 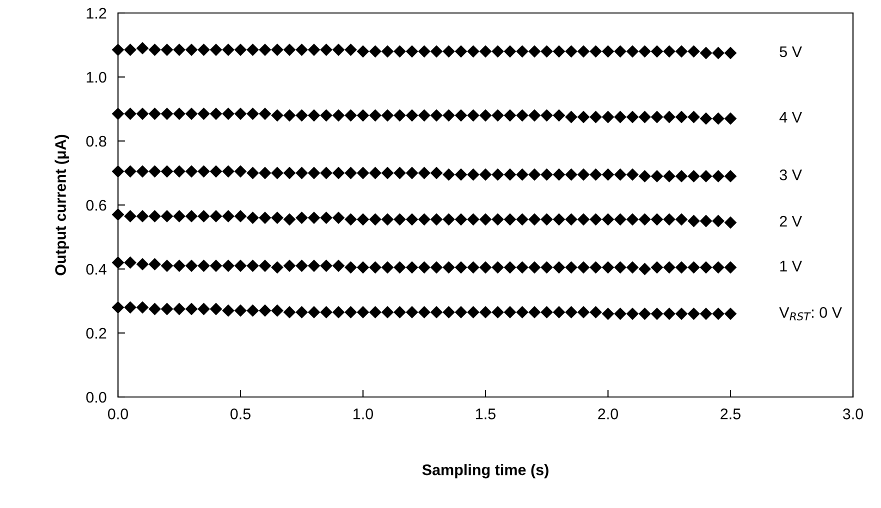 I want to click on x-tick-label: 3.0, so click(x=853, y=414).